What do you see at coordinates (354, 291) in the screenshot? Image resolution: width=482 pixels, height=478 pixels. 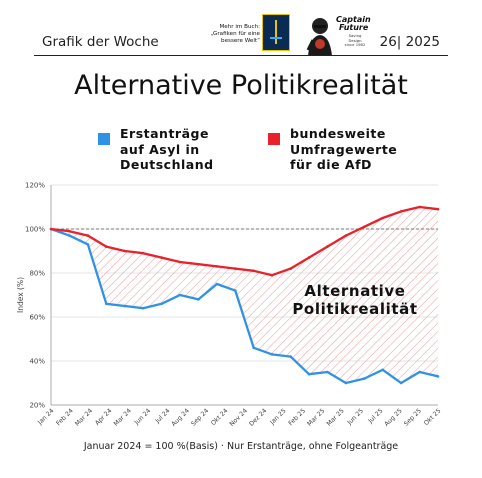 I see `annotation-label: Alternative` at bounding box center [354, 291].